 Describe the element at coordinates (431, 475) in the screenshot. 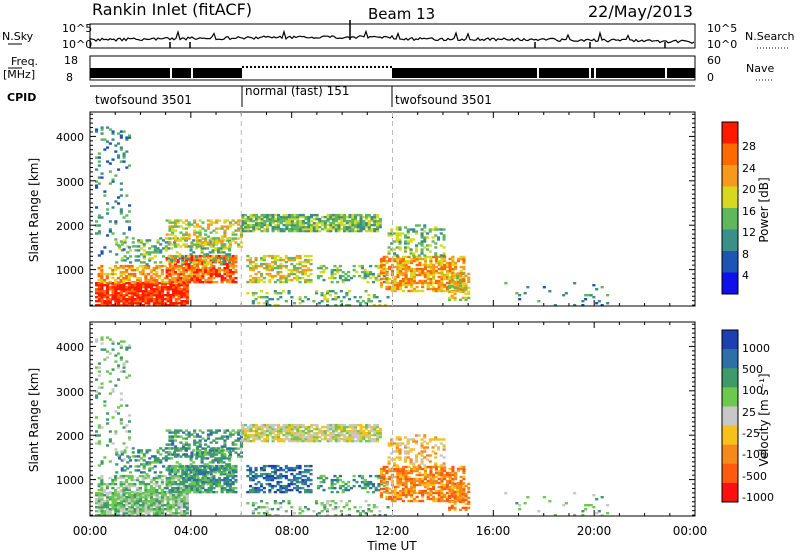

I see `velocity-cell-2059` at that location.